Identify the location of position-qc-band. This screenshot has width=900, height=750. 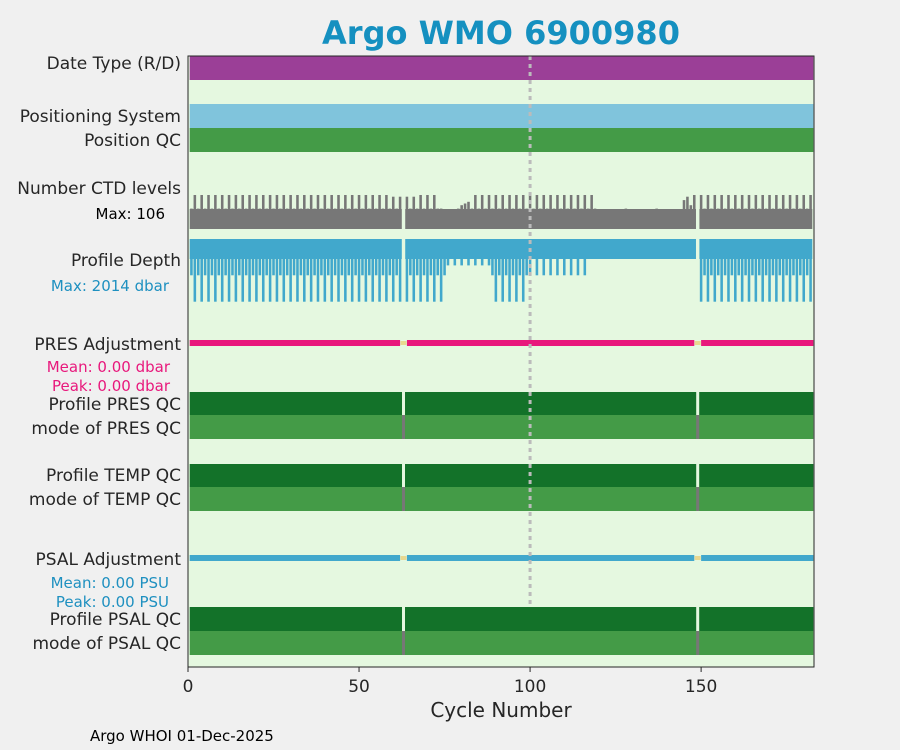
(501, 140).